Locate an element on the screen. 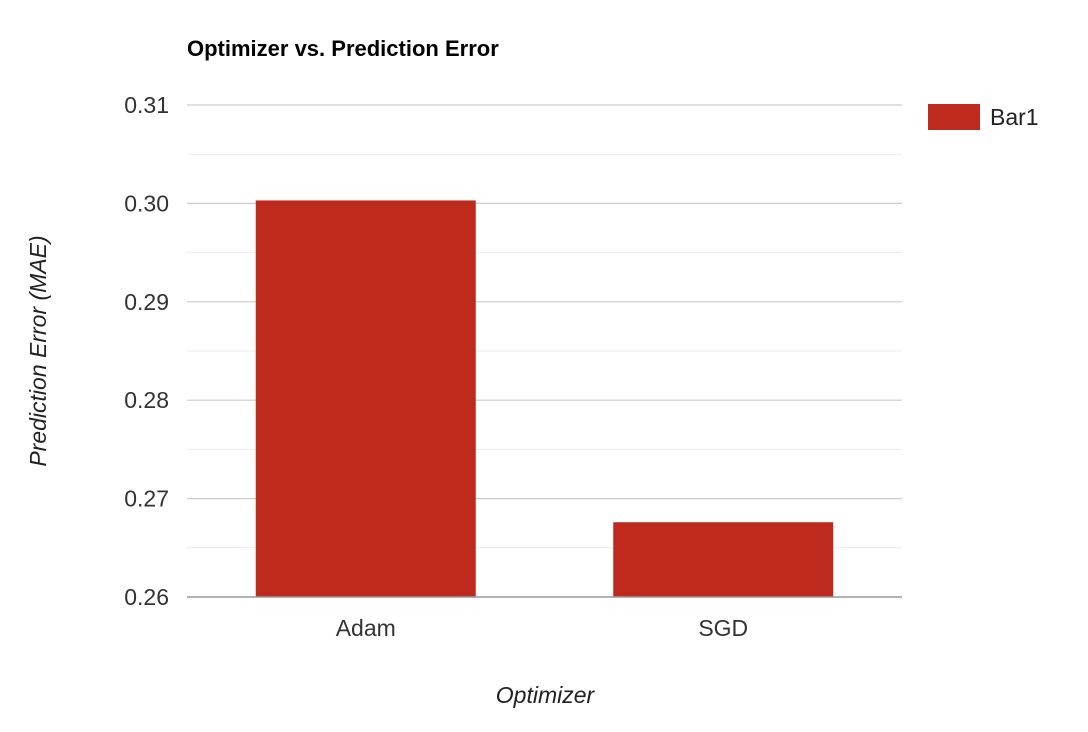 This screenshot has height=732, width=1088. chart-title: Optimizer vs. Prediction Error is located at coordinates (343, 48).